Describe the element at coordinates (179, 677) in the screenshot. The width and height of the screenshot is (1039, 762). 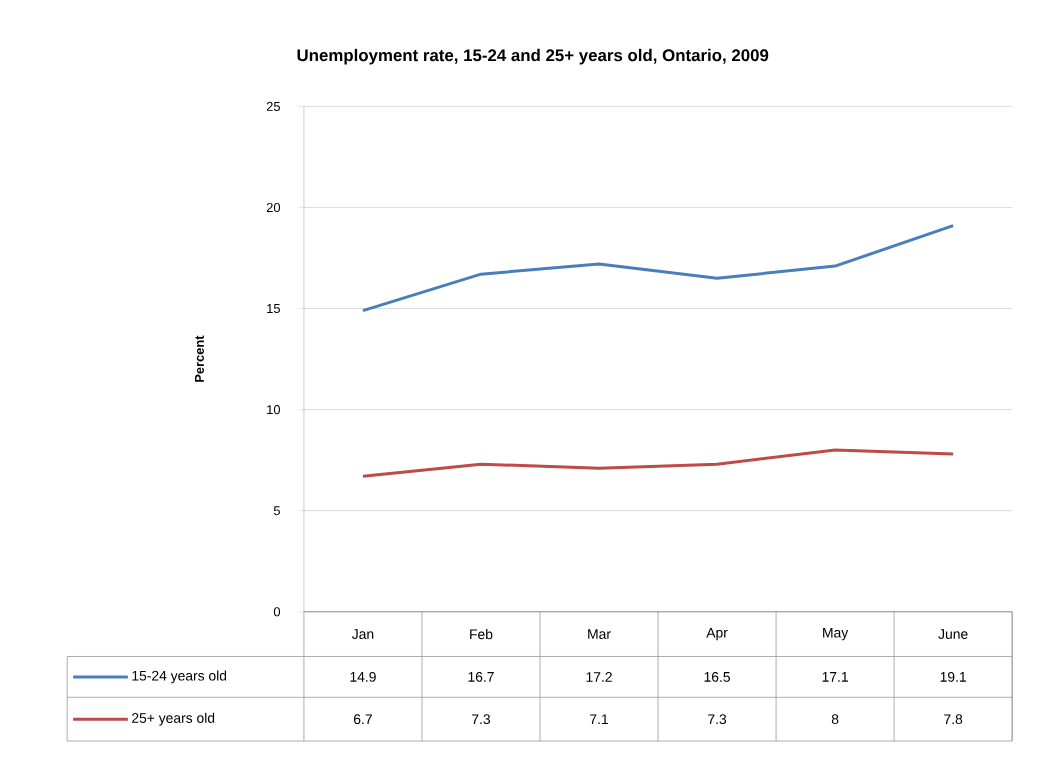
I see `legend-label: 15-24 years old` at that location.